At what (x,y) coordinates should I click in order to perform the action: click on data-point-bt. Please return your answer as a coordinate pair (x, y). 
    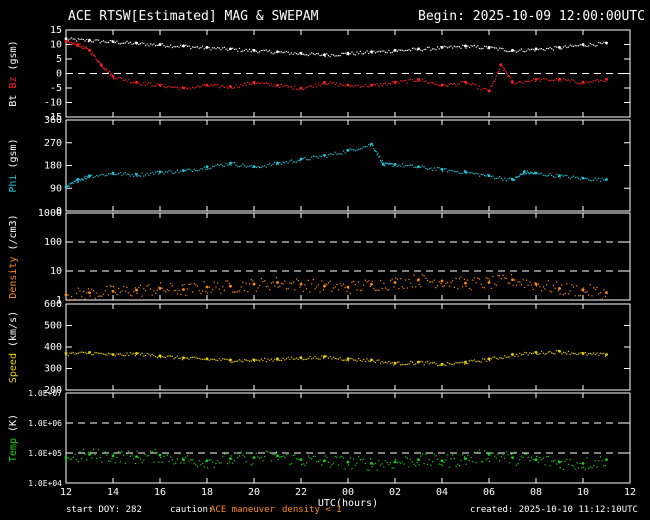
    Looking at the image, I should click on (583, 44).